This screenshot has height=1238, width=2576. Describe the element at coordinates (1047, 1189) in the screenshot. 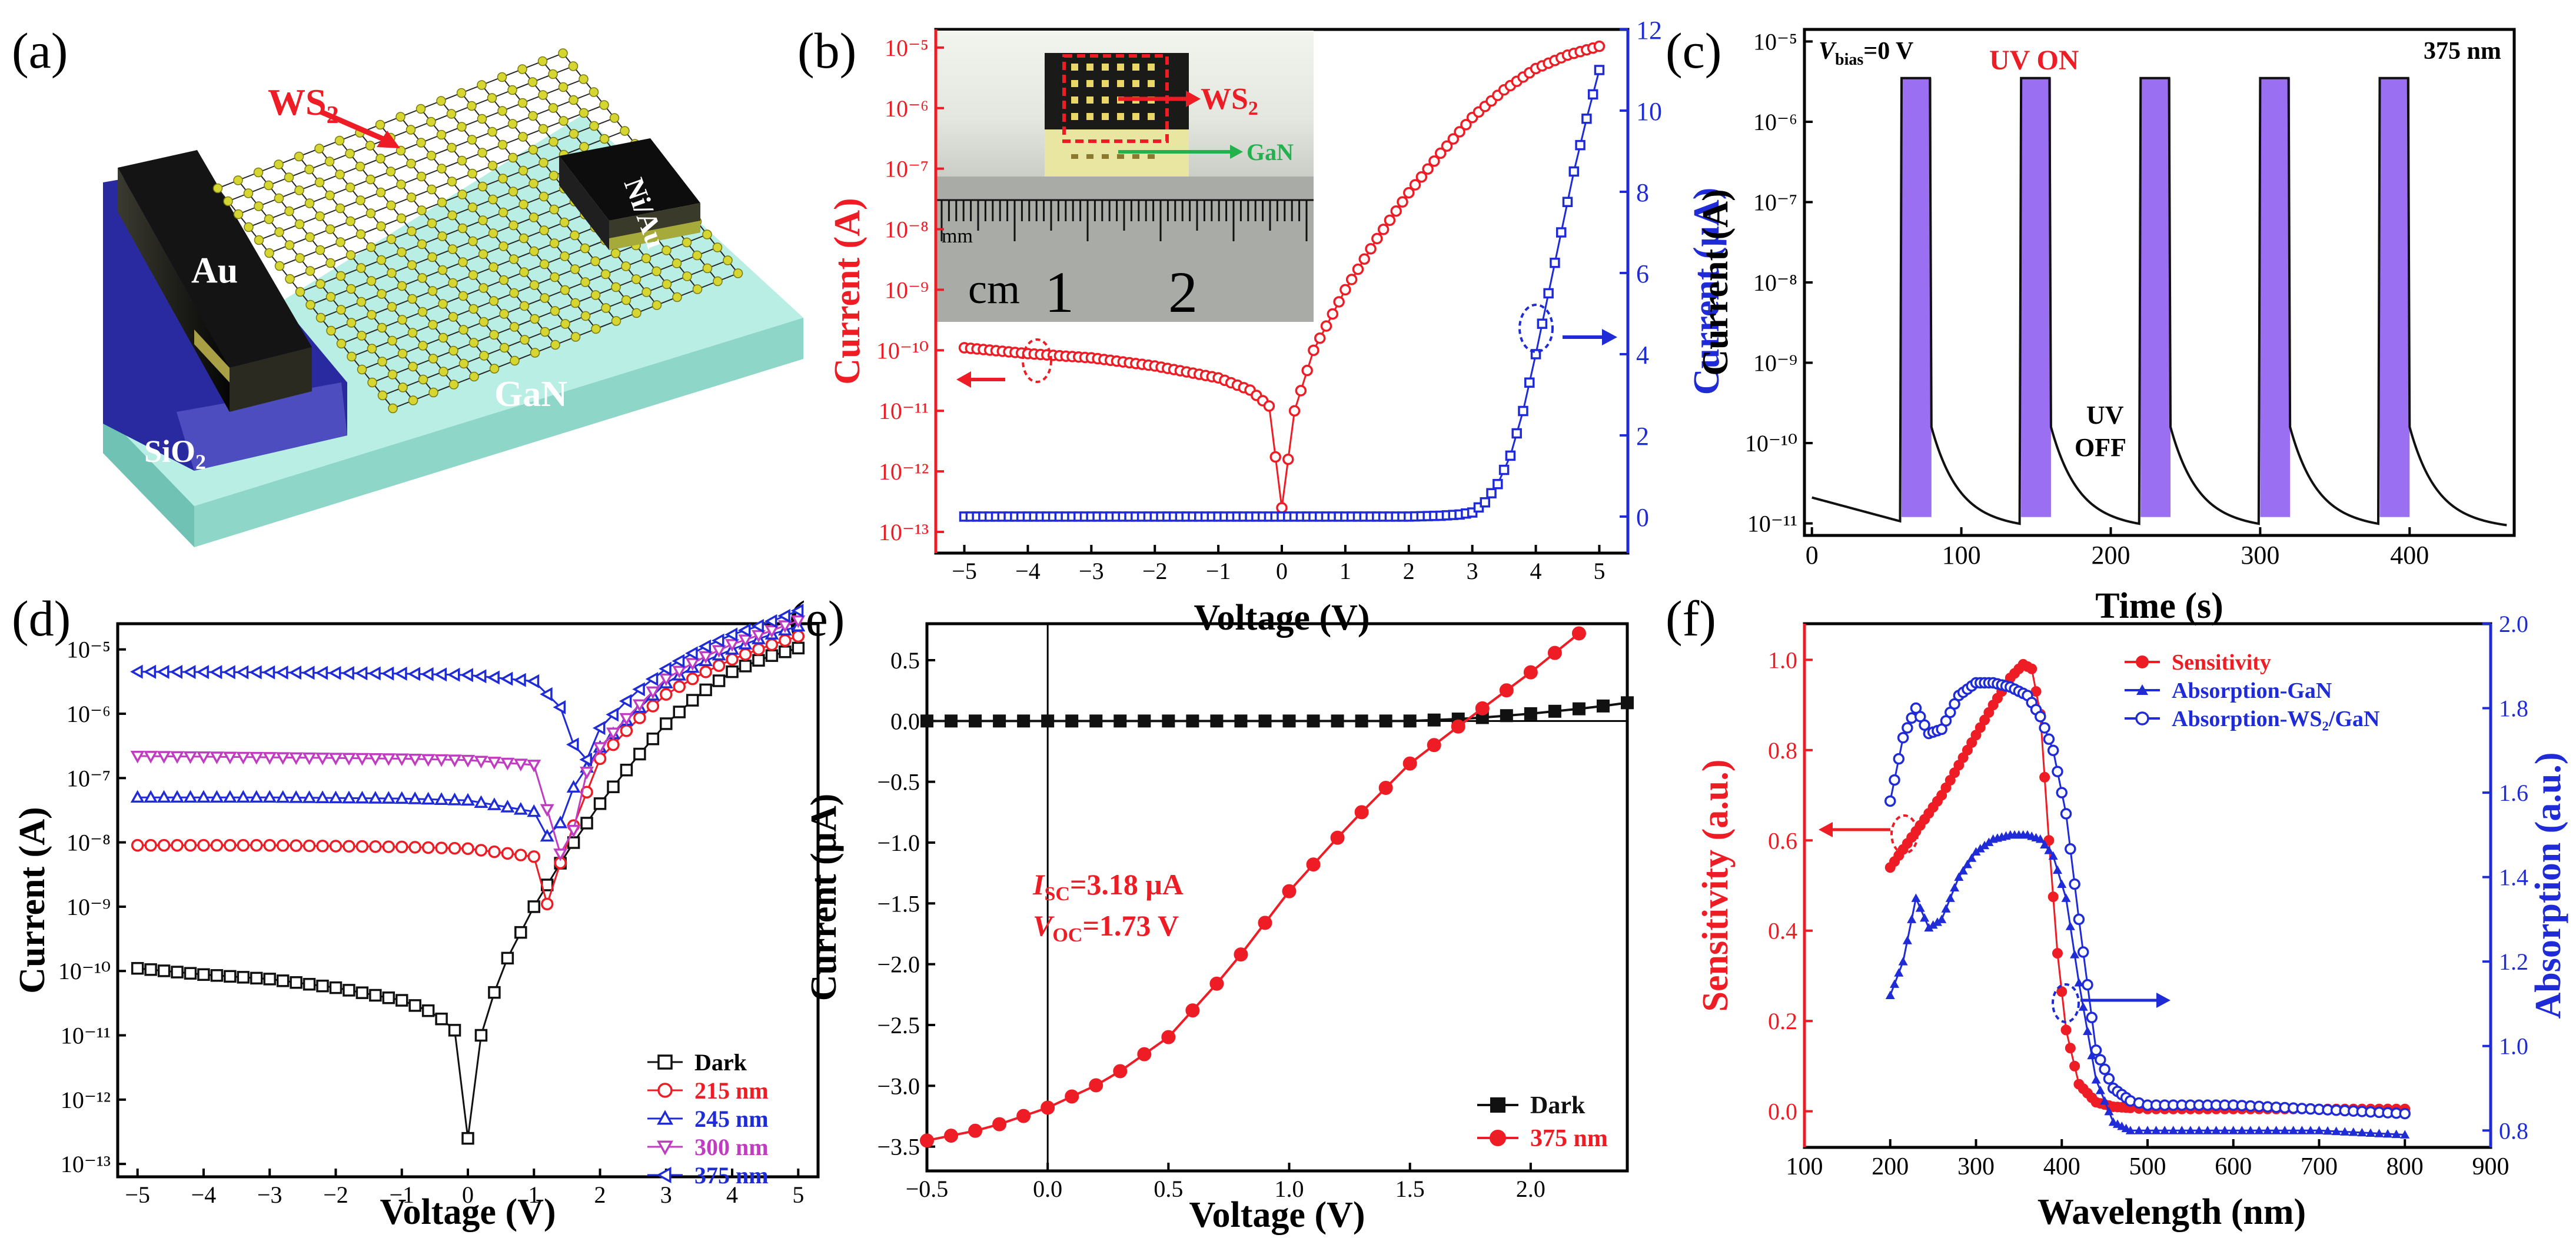

I see `panel-e-xtick-label: 0.0` at that location.